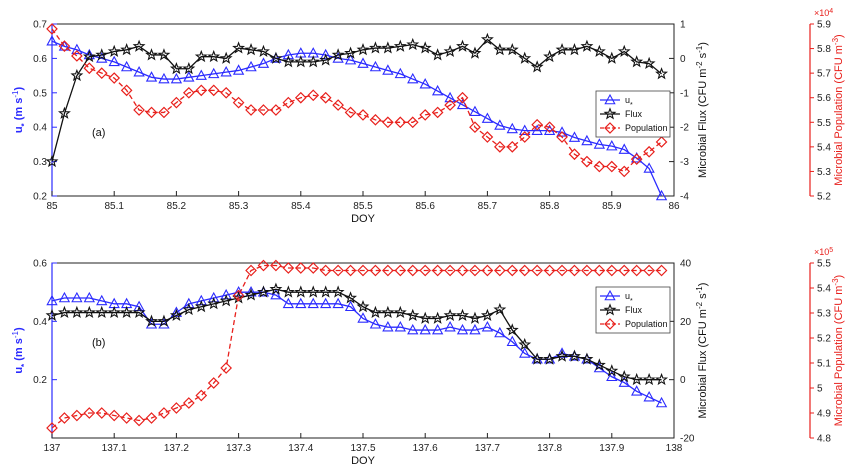 This screenshot has width=850, height=473. Describe the element at coordinates (176, 448) in the screenshot. I see `x-tick-label: 137.2` at that location.